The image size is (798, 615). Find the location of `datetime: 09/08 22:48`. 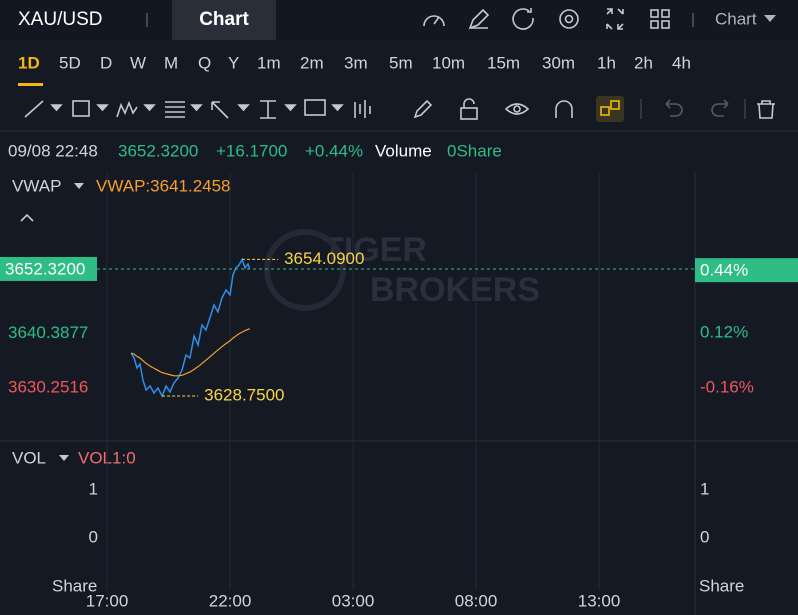

datetime: 09/08 22:48 is located at coordinates (53, 150).